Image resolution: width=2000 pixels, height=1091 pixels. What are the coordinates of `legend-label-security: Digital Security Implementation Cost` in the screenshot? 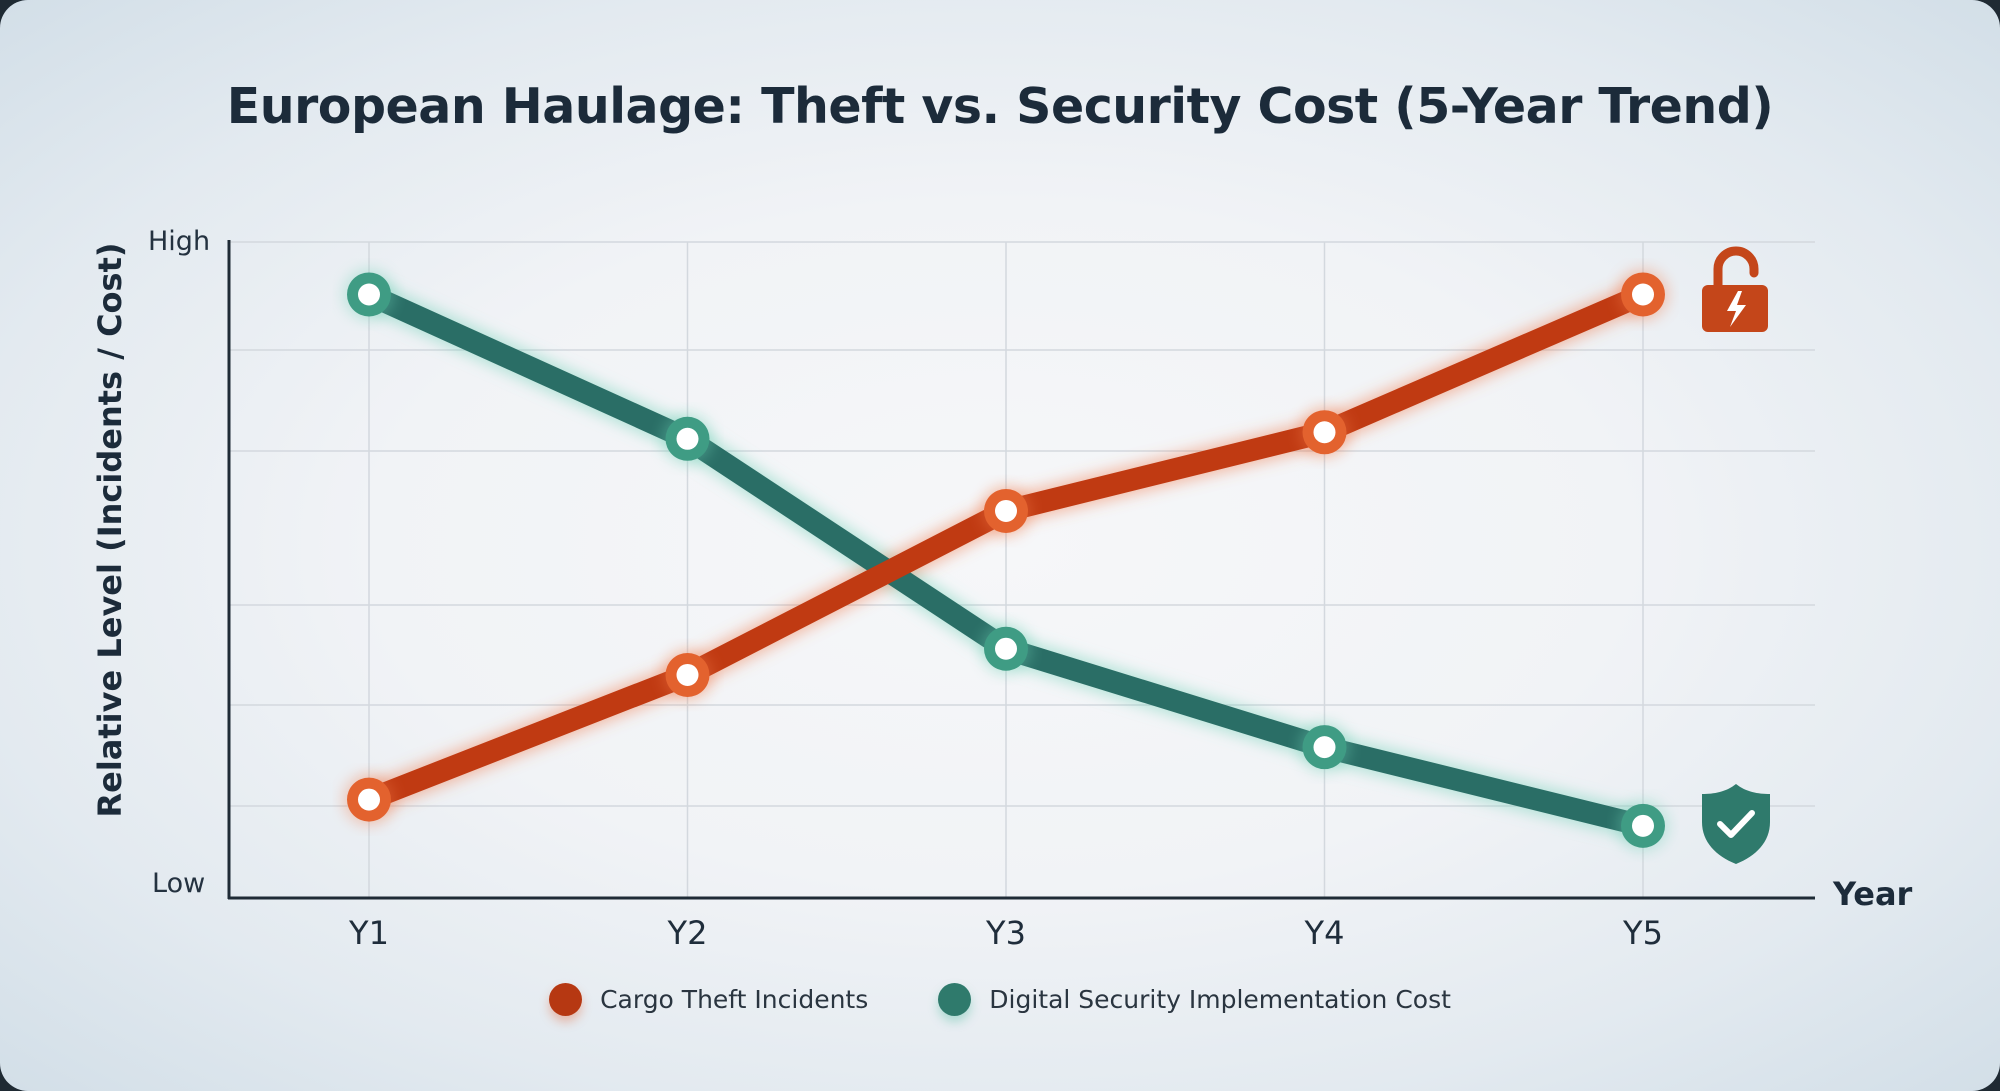 It's located at (1220, 999).